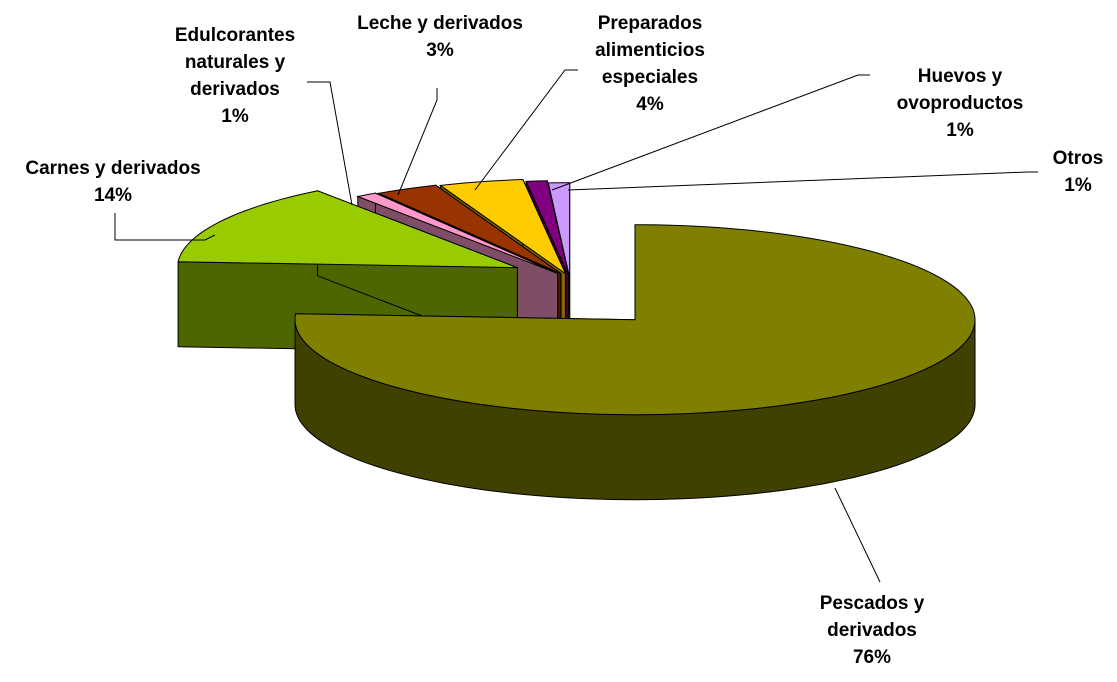 The width and height of the screenshot is (1117, 682). Describe the element at coordinates (650, 50) in the screenshot. I see `category-label: Preparados alimenticios especiales` at that location.